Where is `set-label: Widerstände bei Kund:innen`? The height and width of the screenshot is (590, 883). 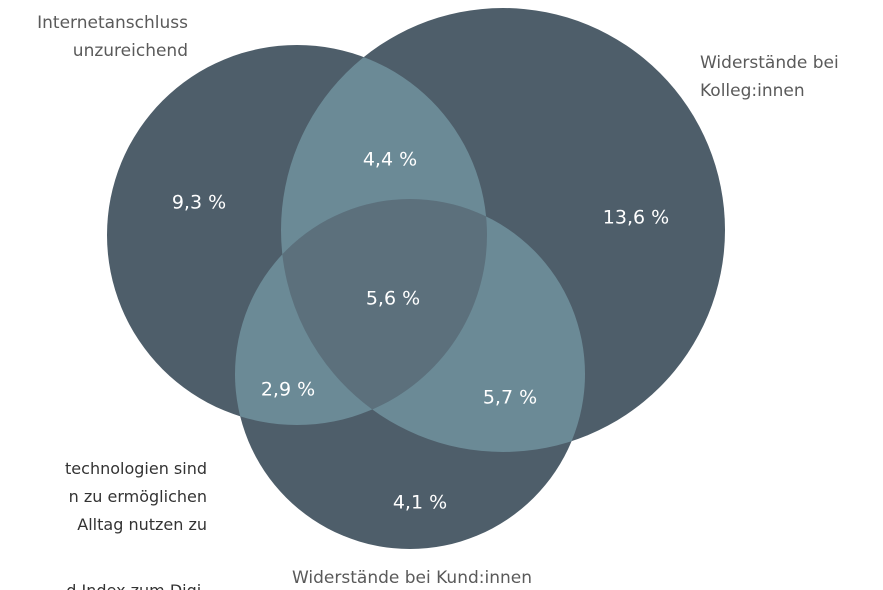 set-label: Widerstände bei Kund:innen is located at coordinates (412, 578).